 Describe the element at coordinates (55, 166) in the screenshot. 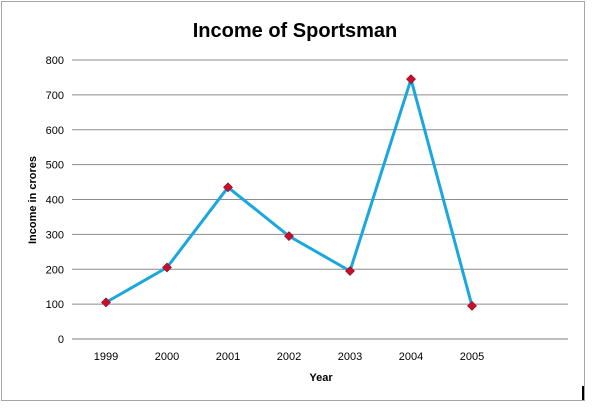

I see `y-tick-label: 500` at that location.